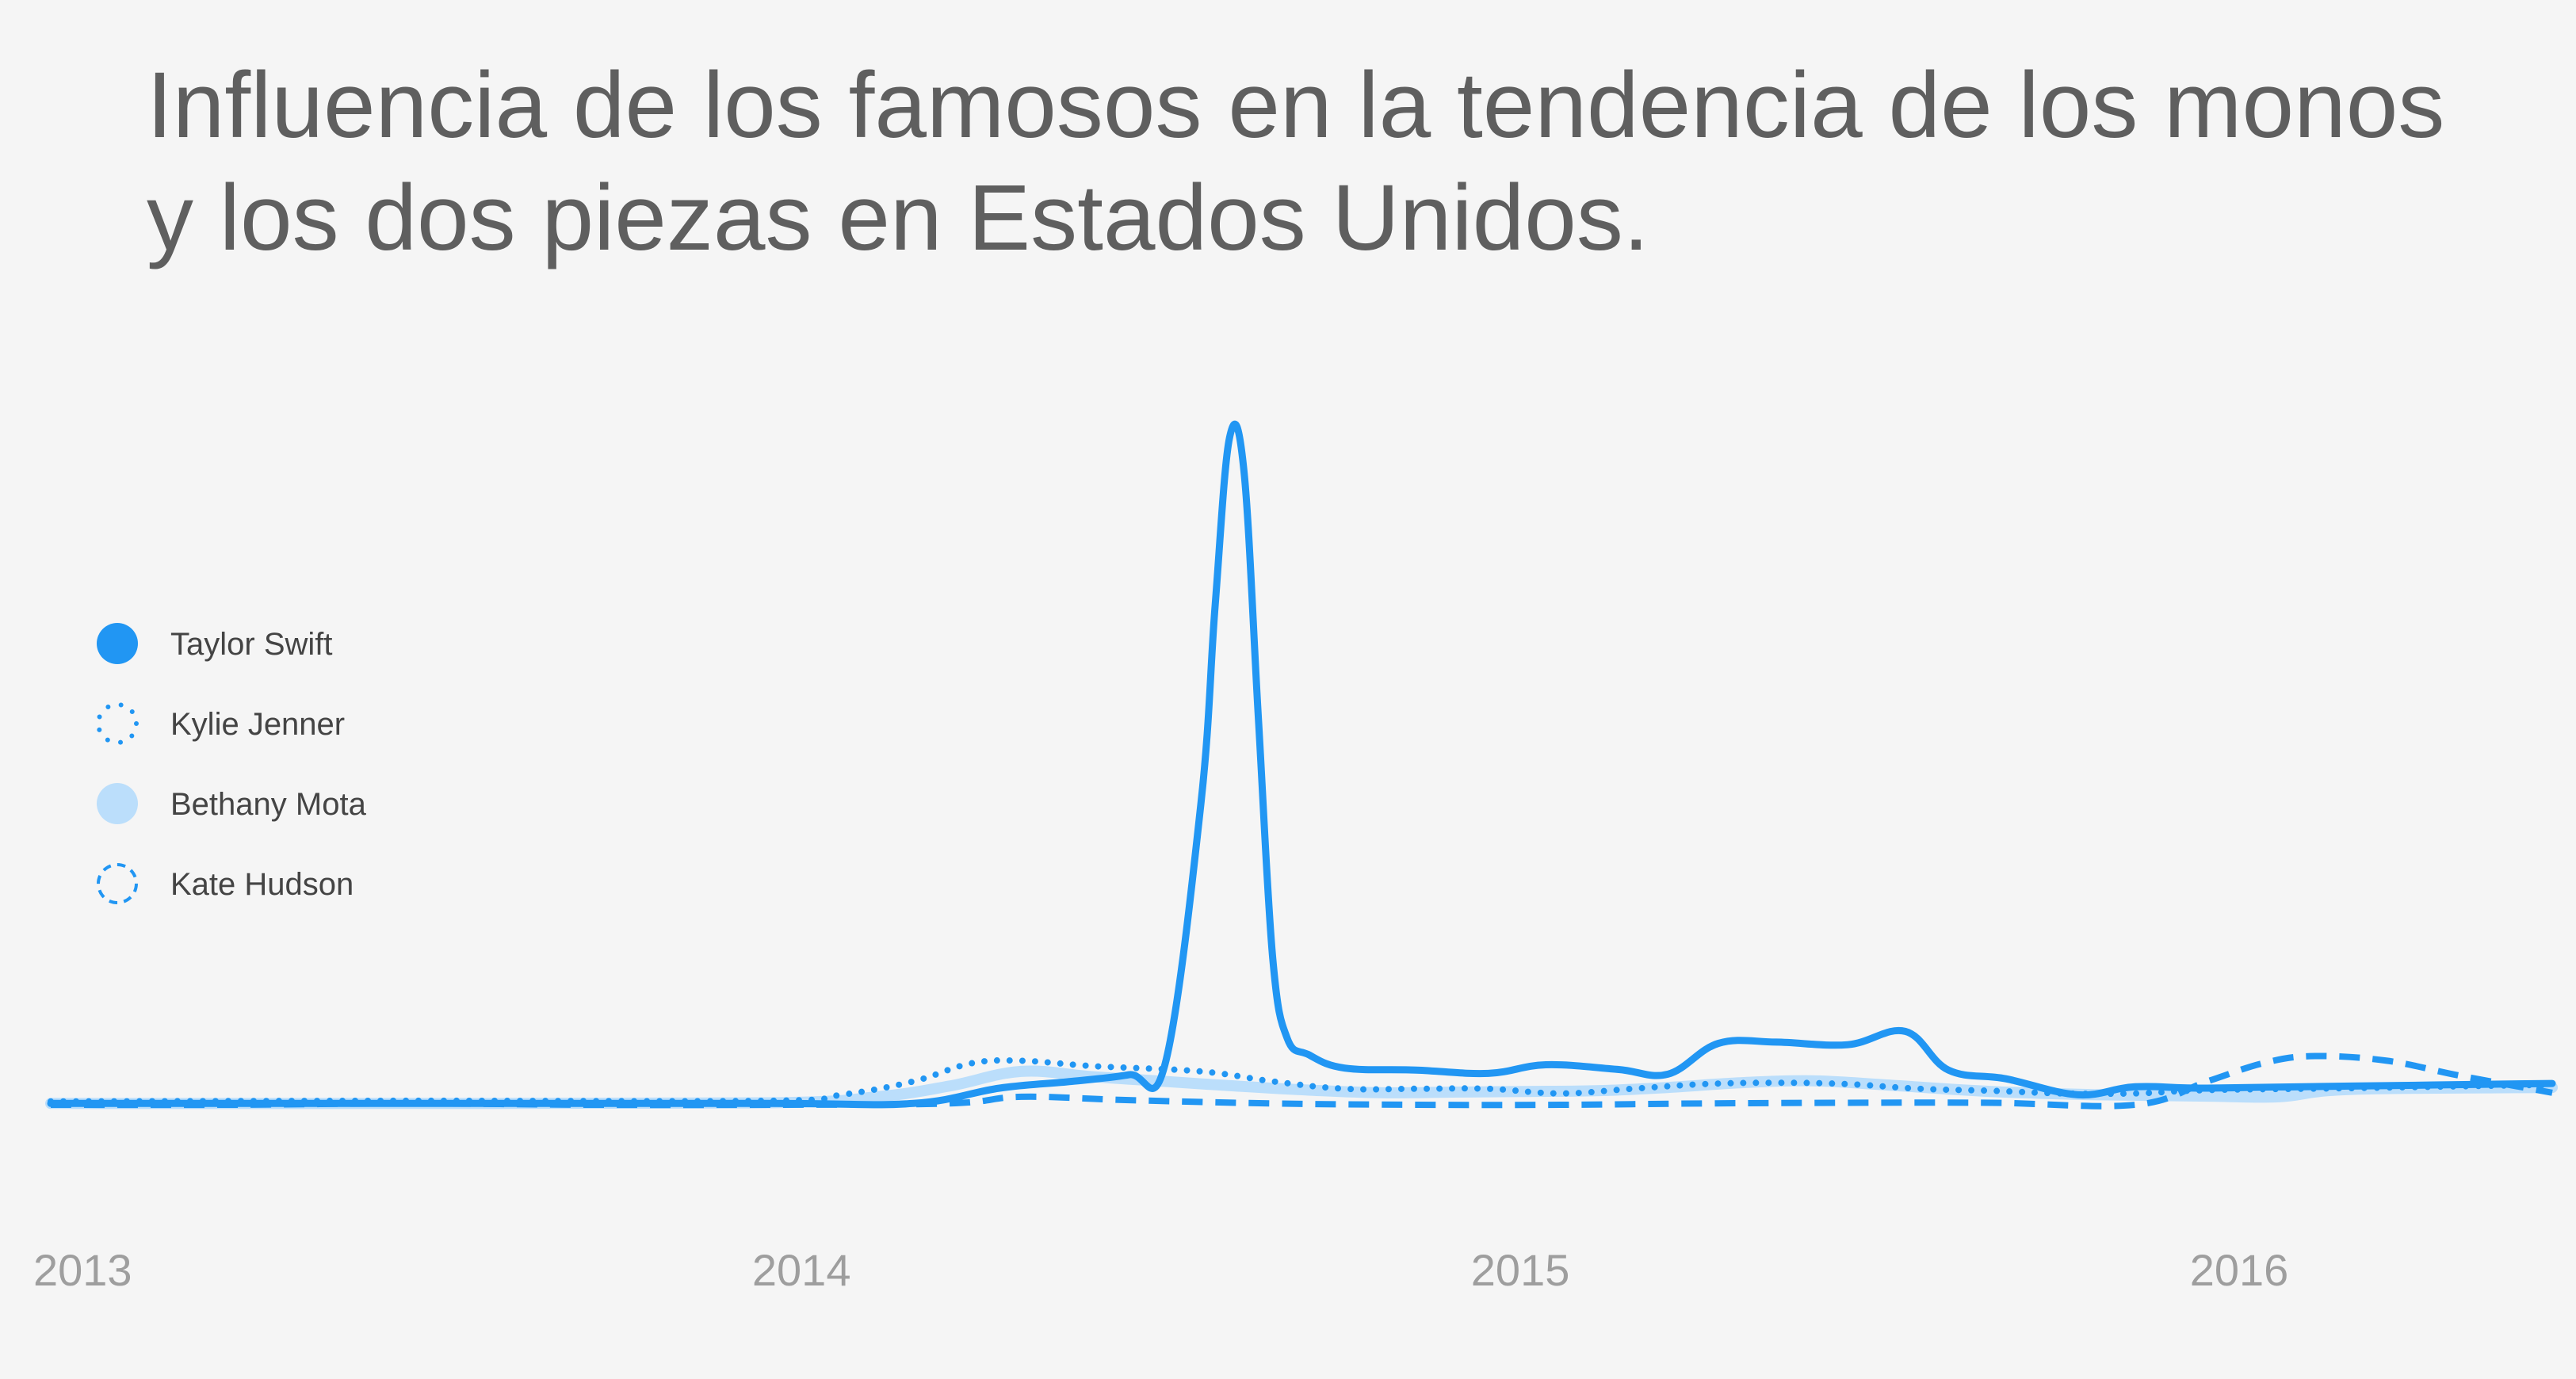 The width and height of the screenshot is (2576, 1379). What do you see at coordinates (1520, 1270) in the screenshot?
I see `x-tick-label-2015: 2015` at bounding box center [1520, 1270].